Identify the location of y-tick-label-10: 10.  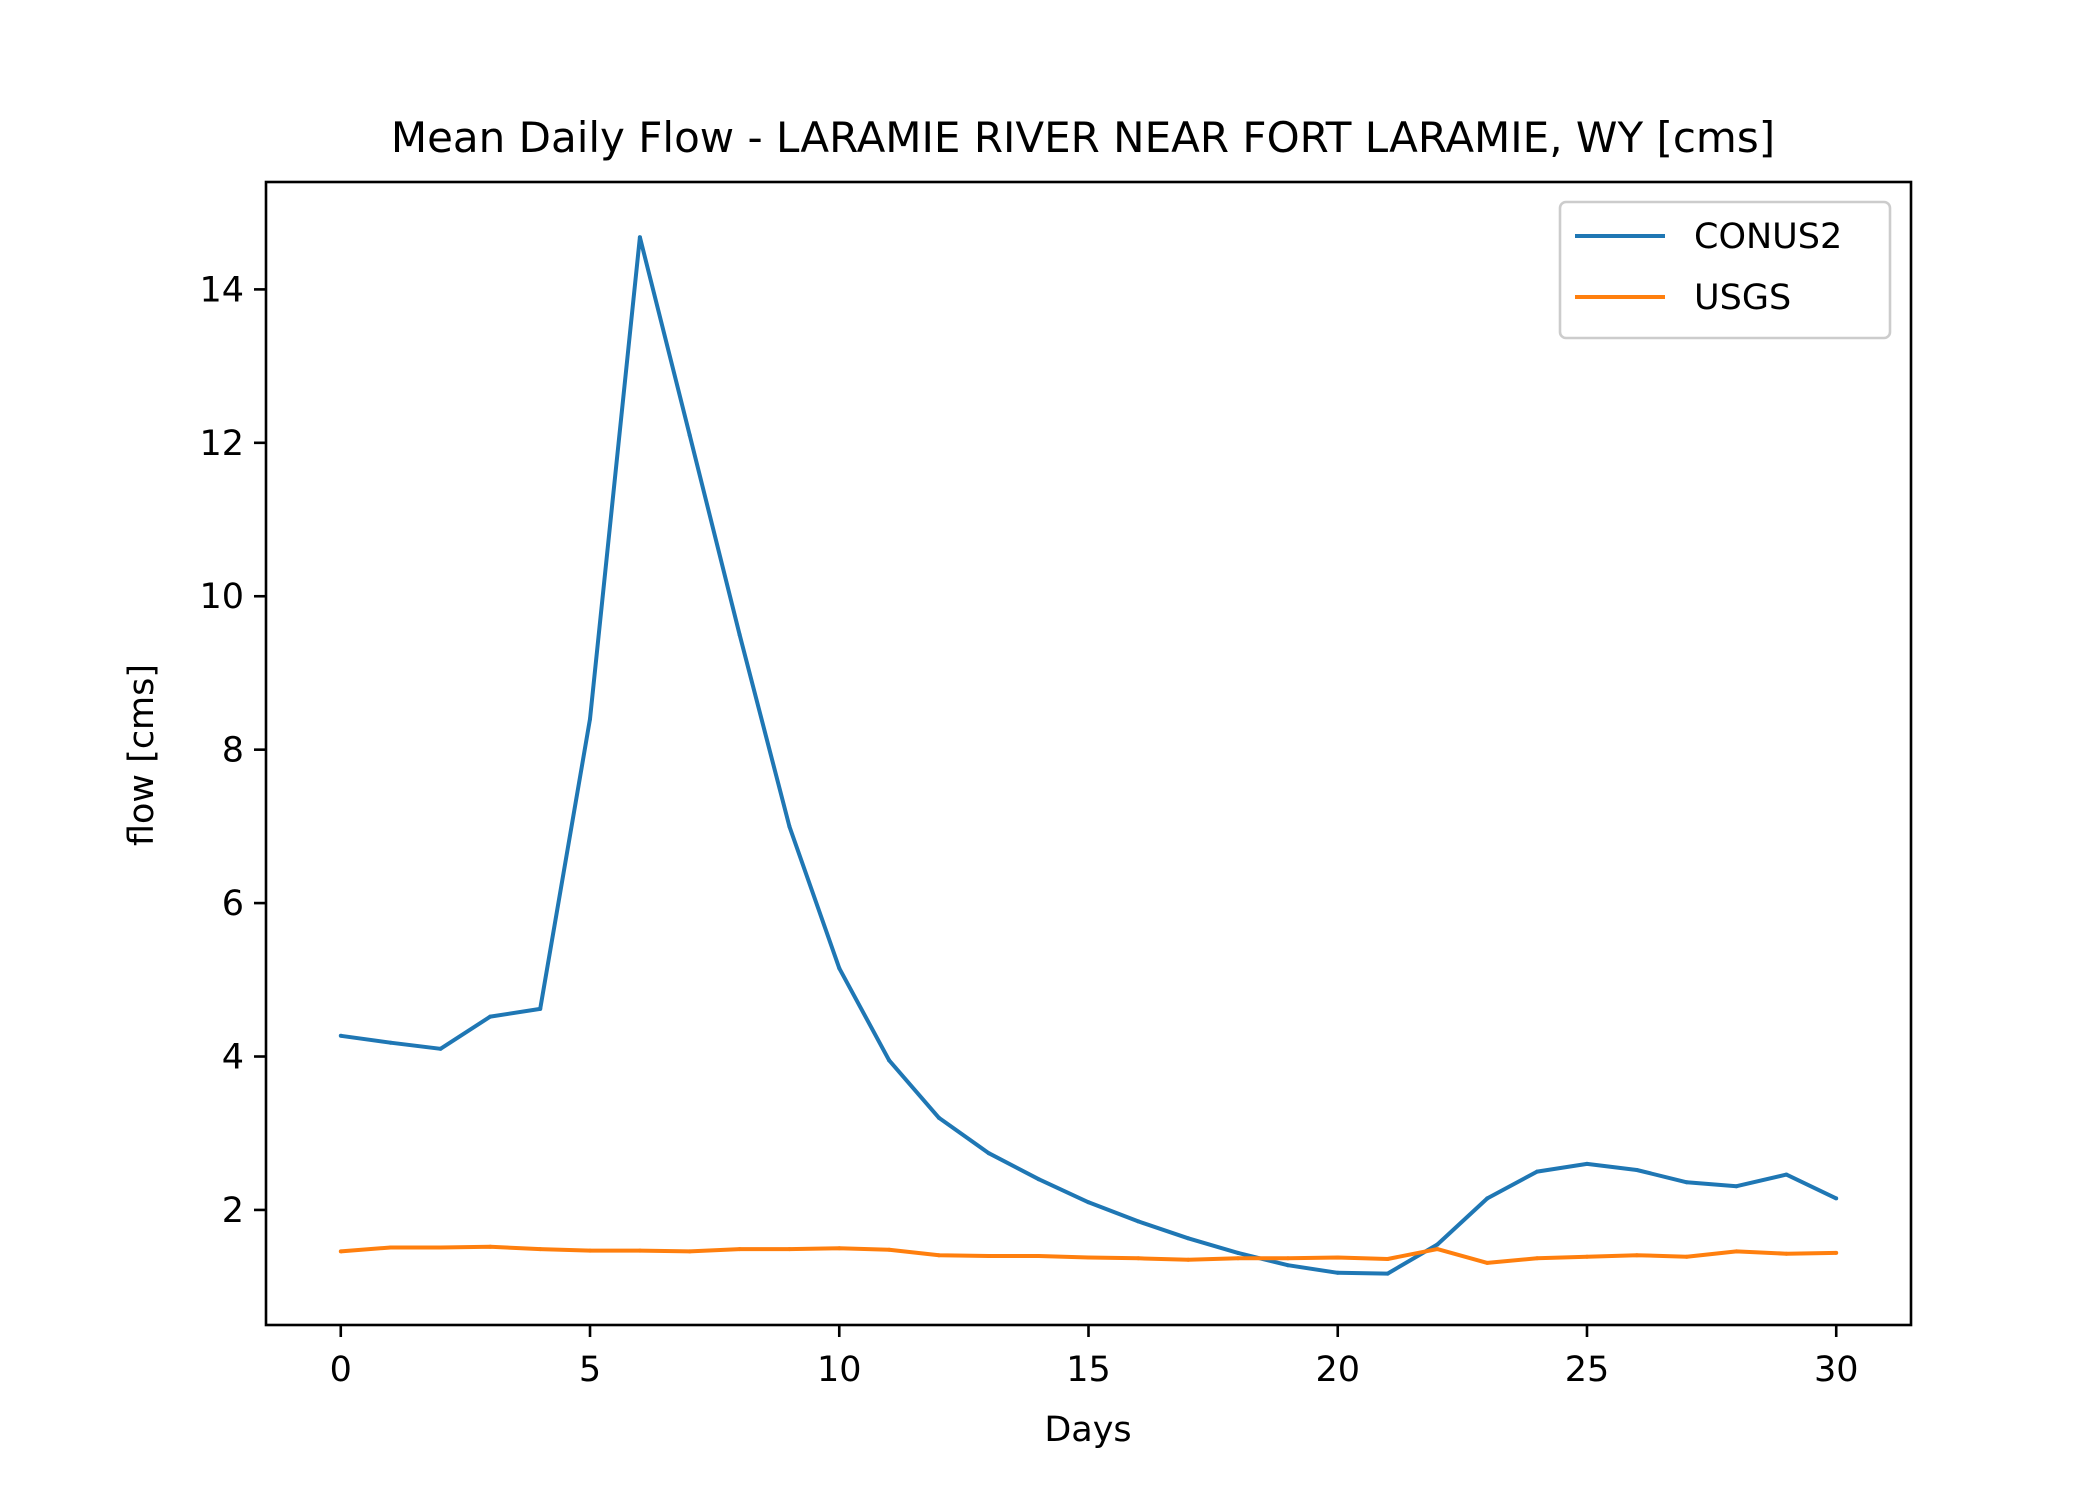
(221, 597).